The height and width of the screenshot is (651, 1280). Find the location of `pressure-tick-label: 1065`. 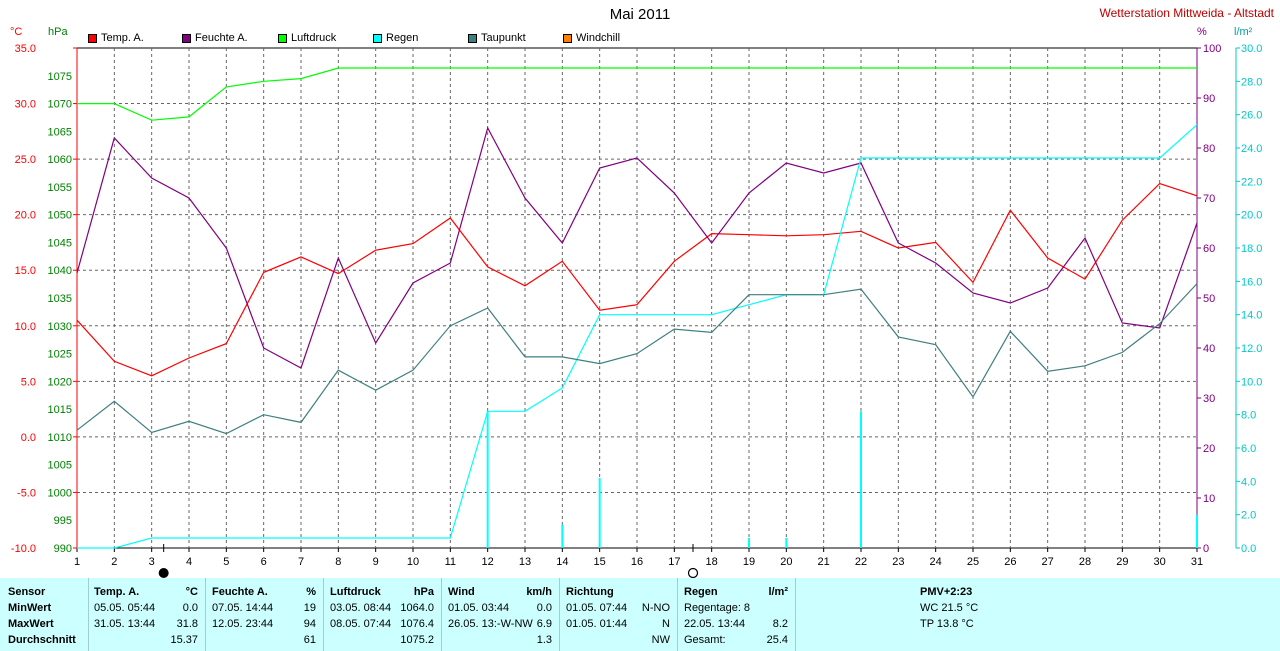

pressure-tick-label: 1065 is located at coordinates (60, 132).